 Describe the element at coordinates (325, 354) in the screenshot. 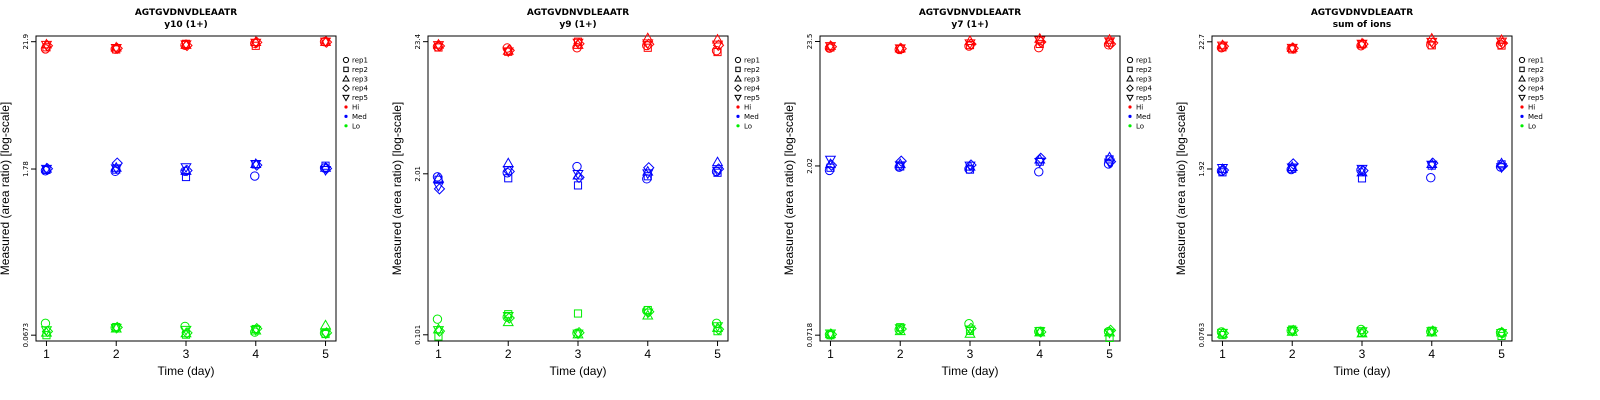

I see `x-tick-label: 5` at that location.